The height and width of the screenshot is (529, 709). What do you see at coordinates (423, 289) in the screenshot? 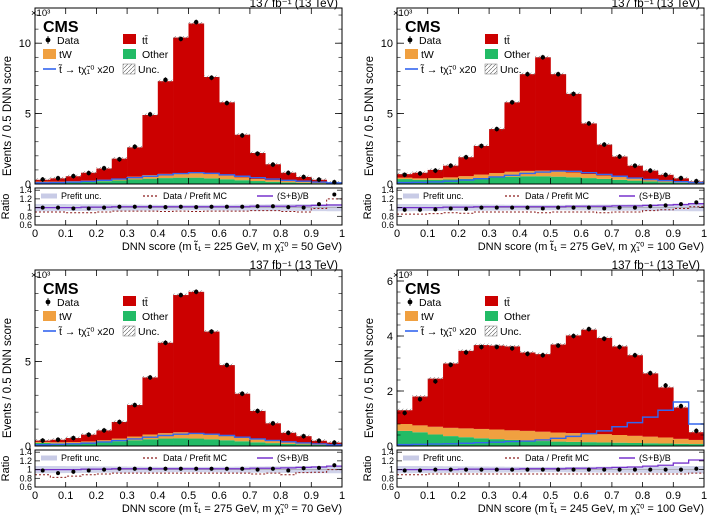
I see `cms-label: CMS` at bounding box center [423, 289].